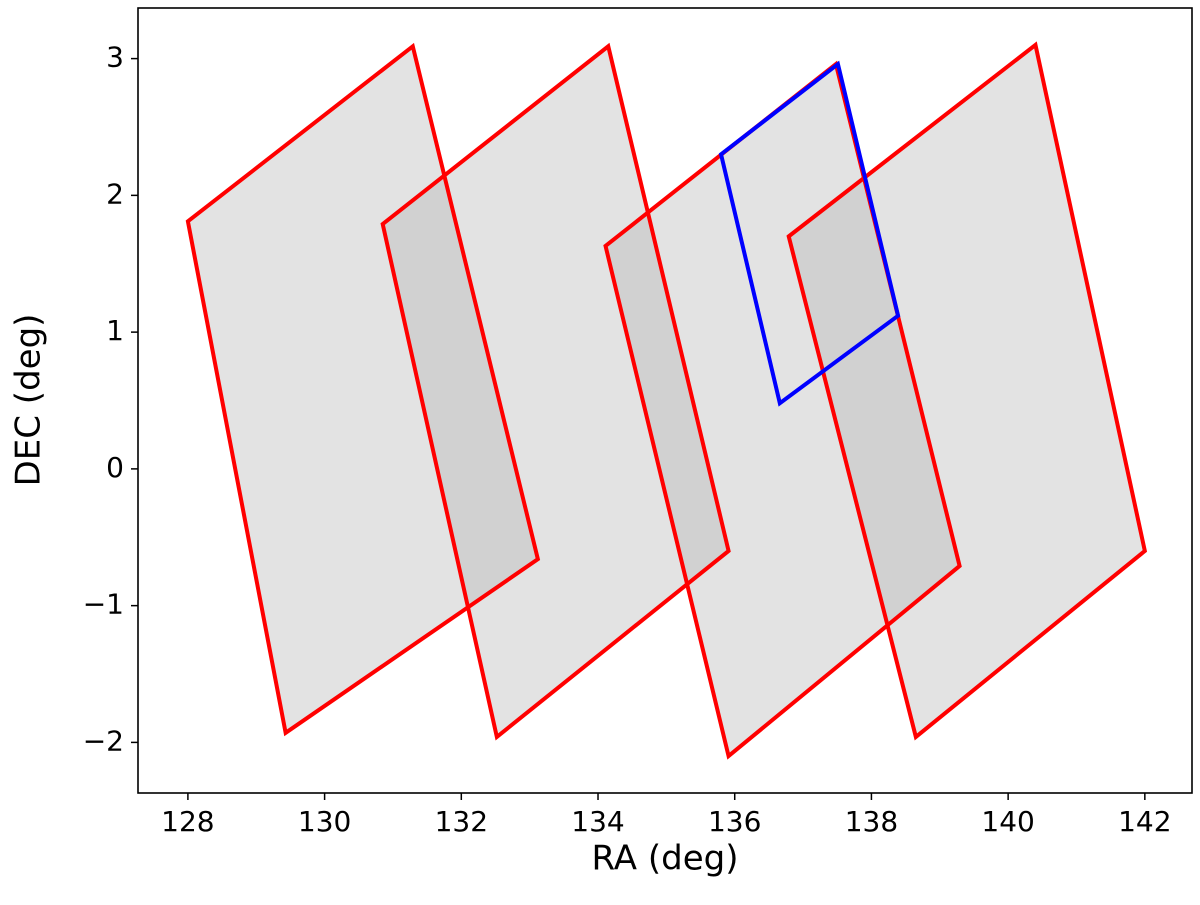 This screenshot has width=1200, height=905. I want to click on x-tick-label: 132, so click(461, 821).